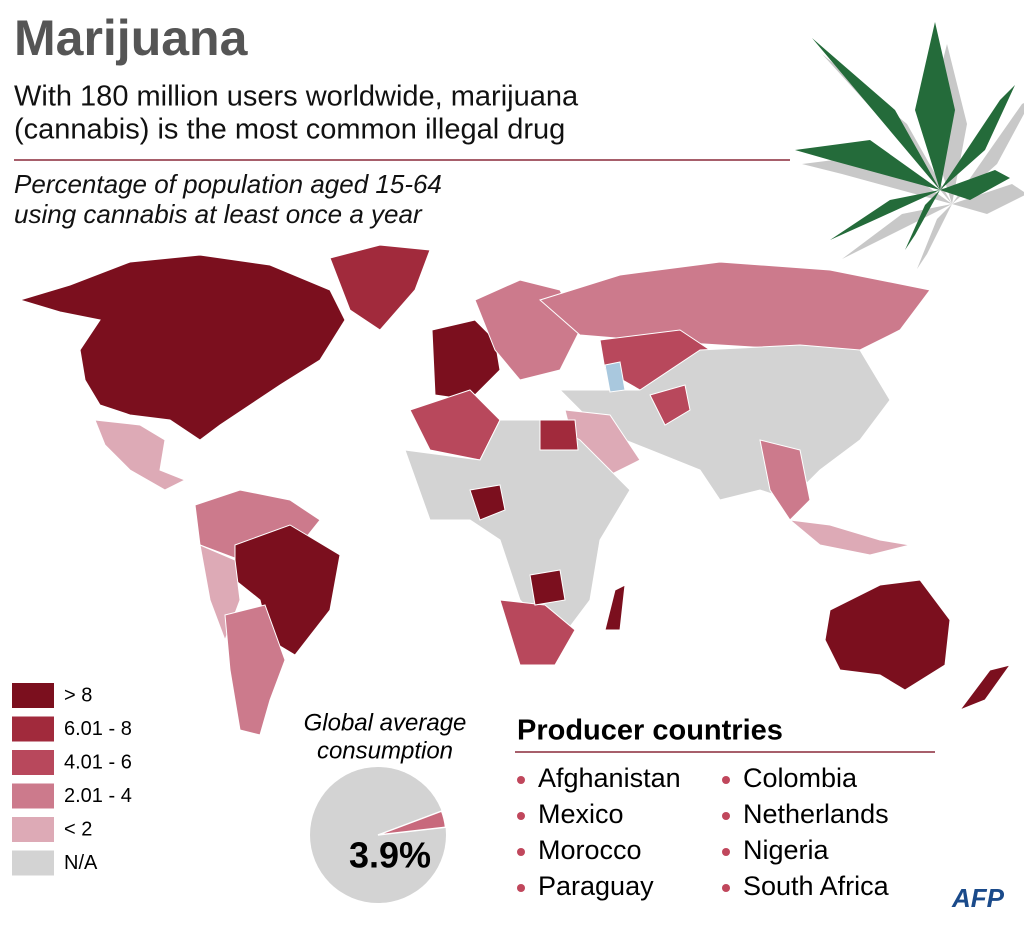 The image size is (1024, 928). Describe the element at coordinates (131, 38) in the screenshot. I see `title: Marijuana` at that location.